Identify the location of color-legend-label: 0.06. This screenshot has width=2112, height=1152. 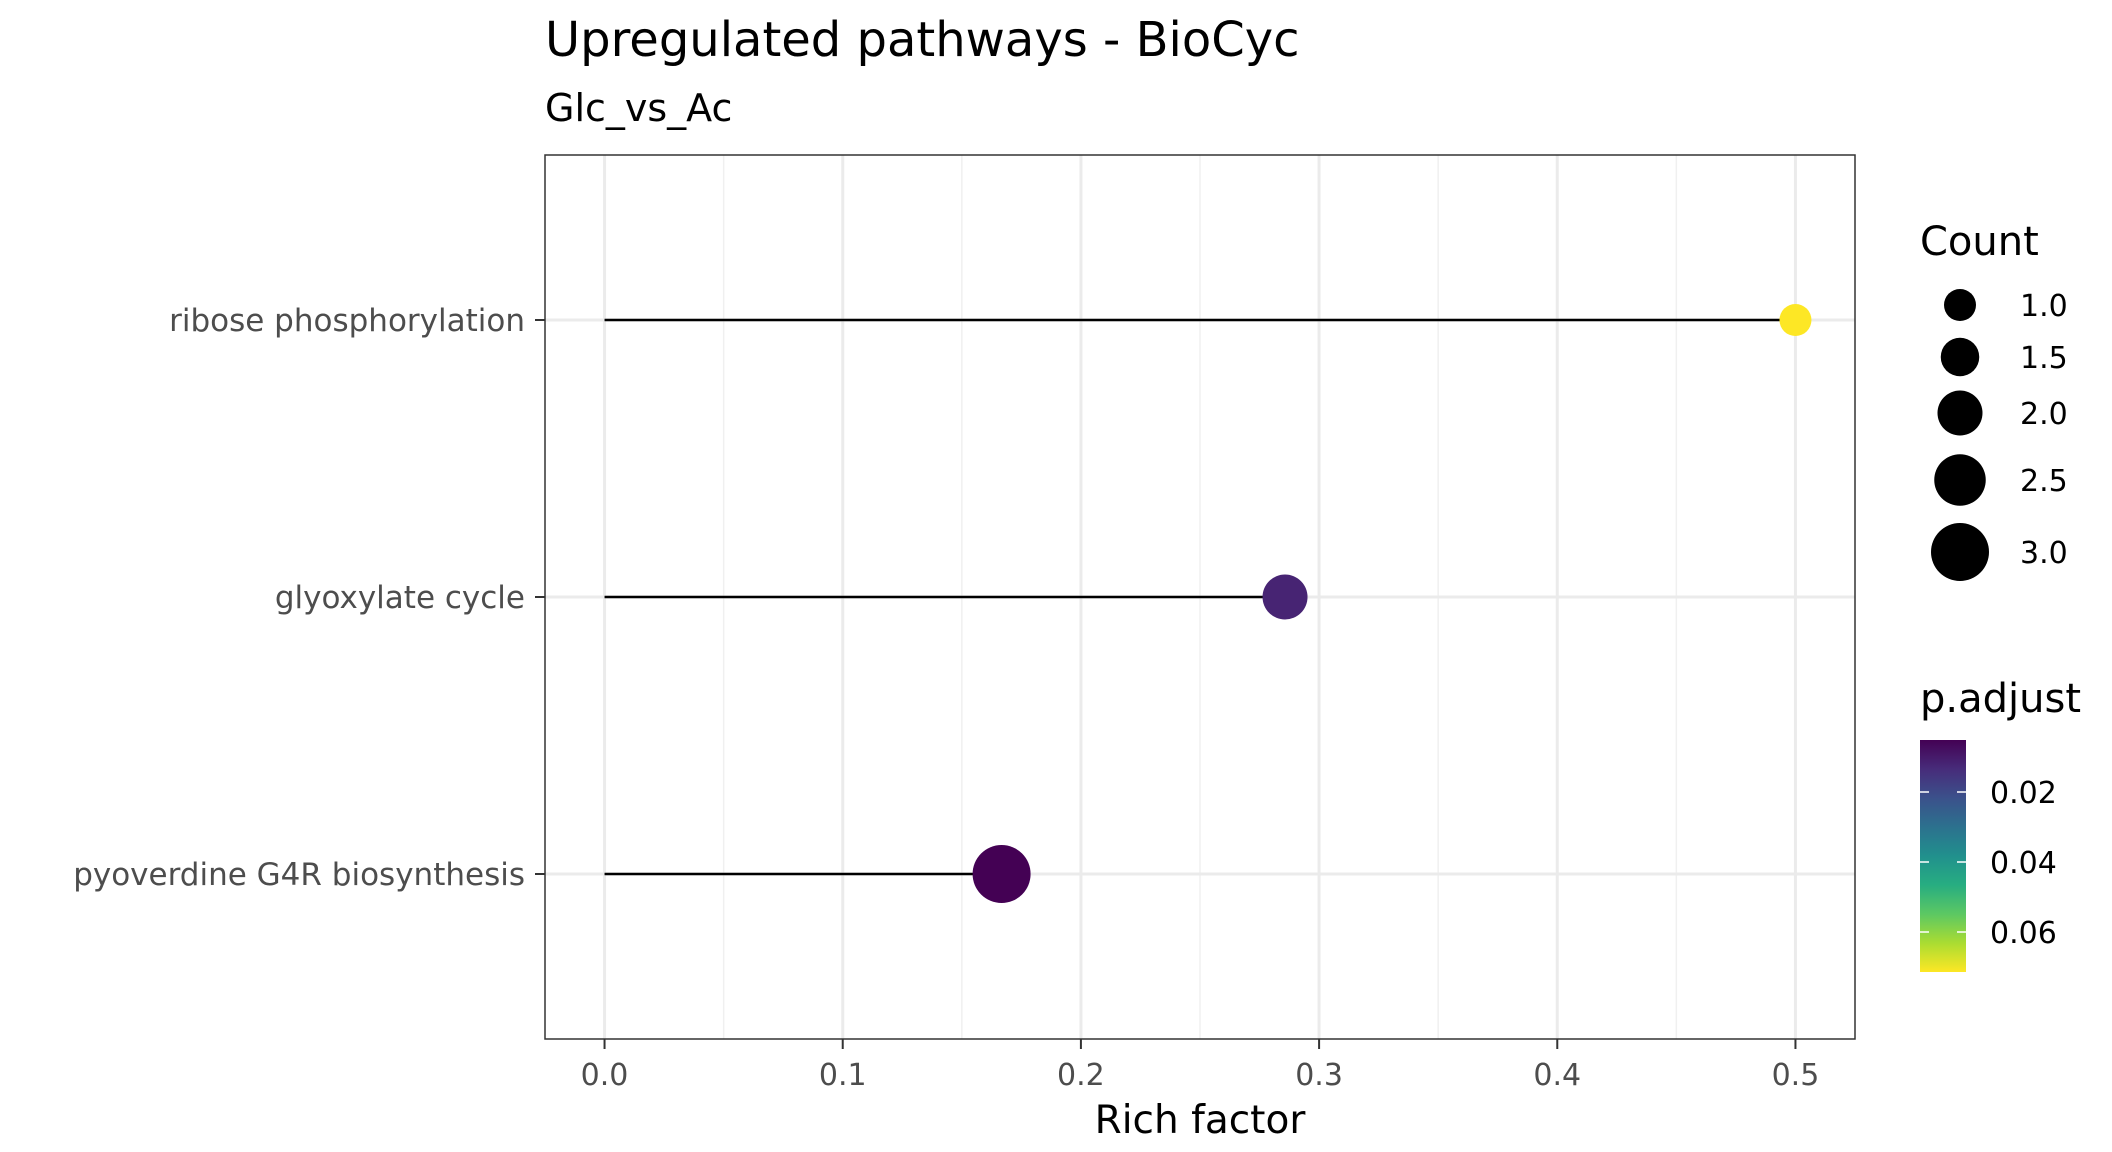
(2023, 933).